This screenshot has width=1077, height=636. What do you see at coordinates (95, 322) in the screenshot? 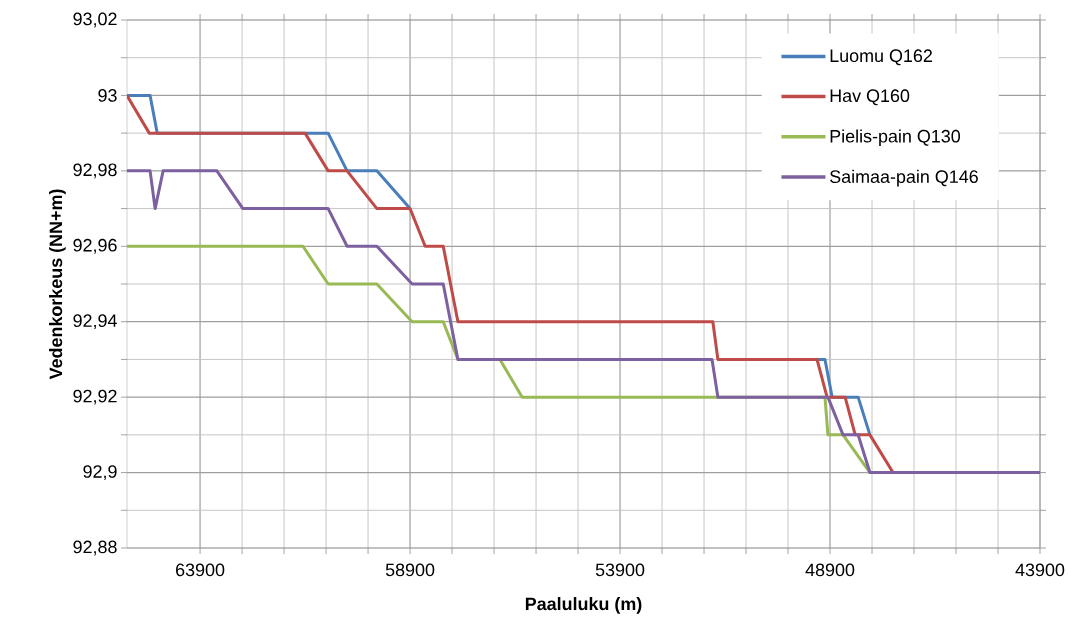
I see `y-tick-label: 92,94` at bounding box center [95, 322].